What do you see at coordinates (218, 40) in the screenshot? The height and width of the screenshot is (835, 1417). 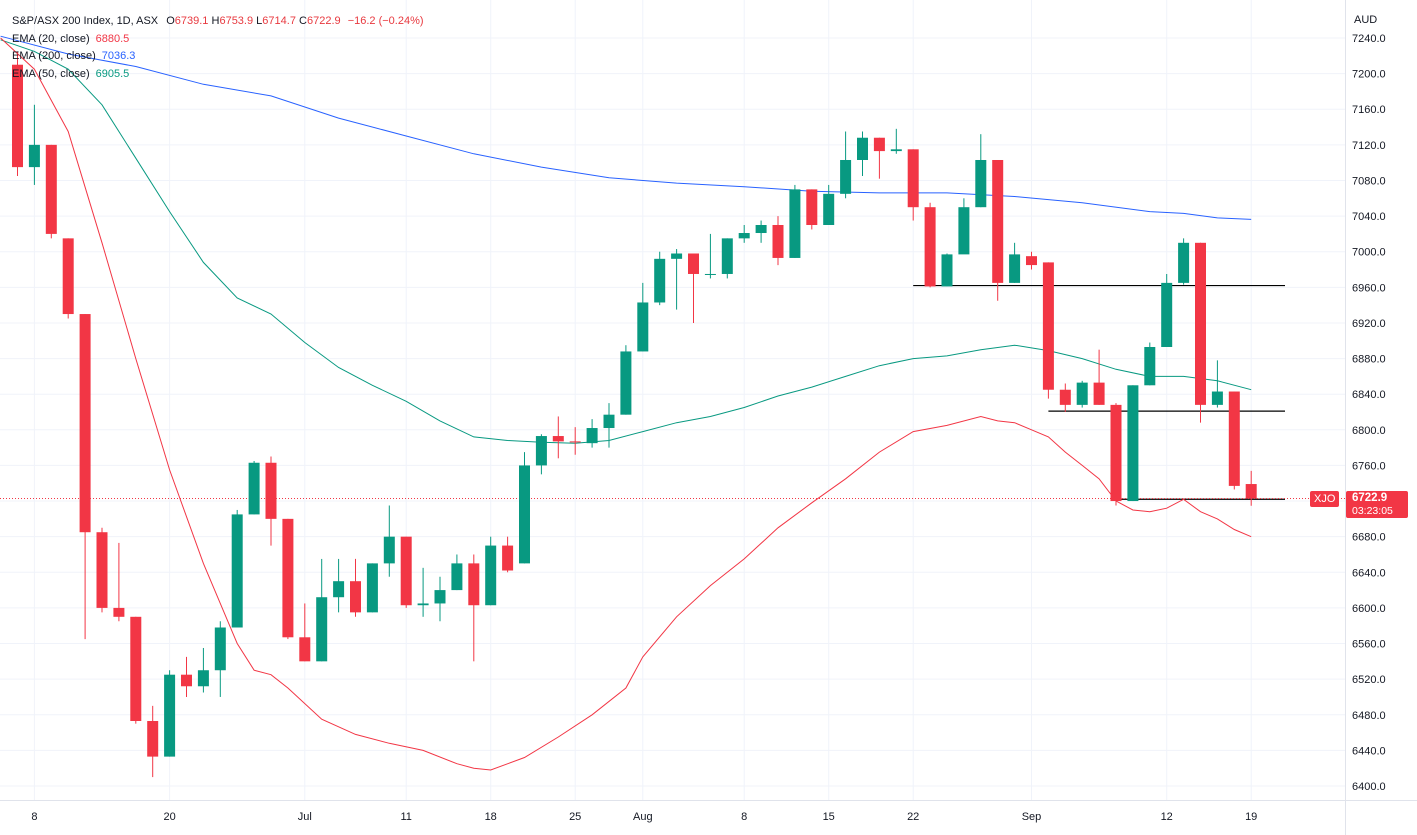 I see `legend-ema20-row: EMA (20, close) 6880.5` at bounding box center [218, 40].